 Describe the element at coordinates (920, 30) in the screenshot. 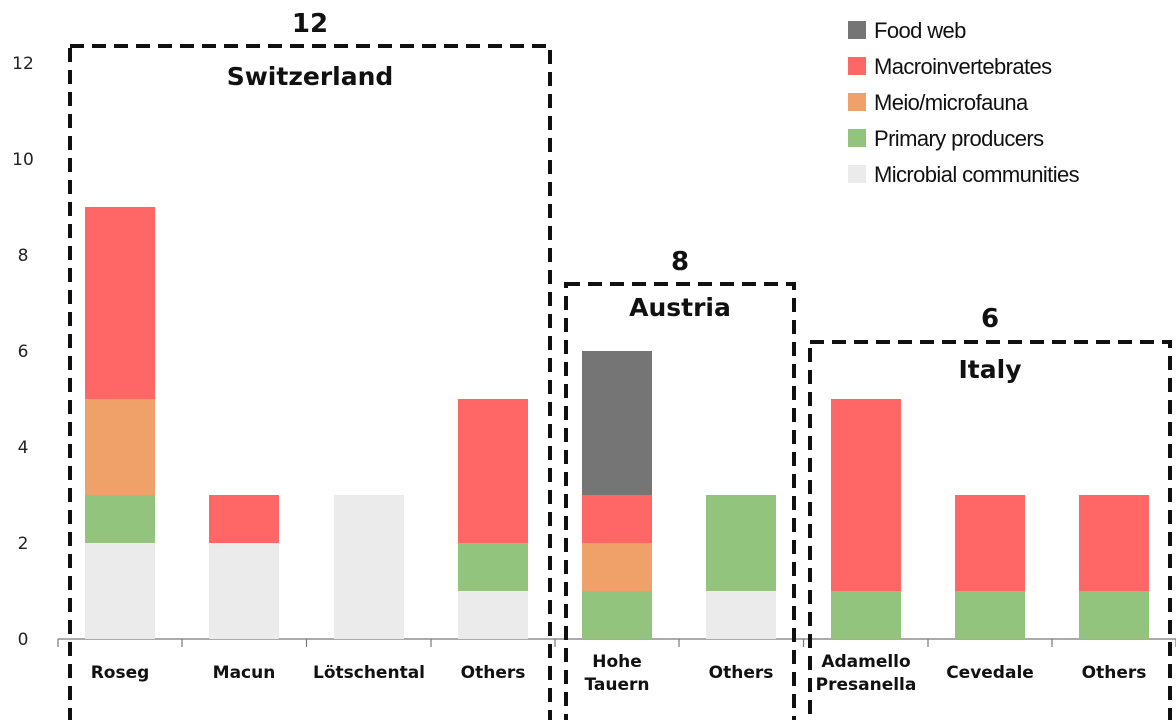

I see `legend-label: Food web` at that location.